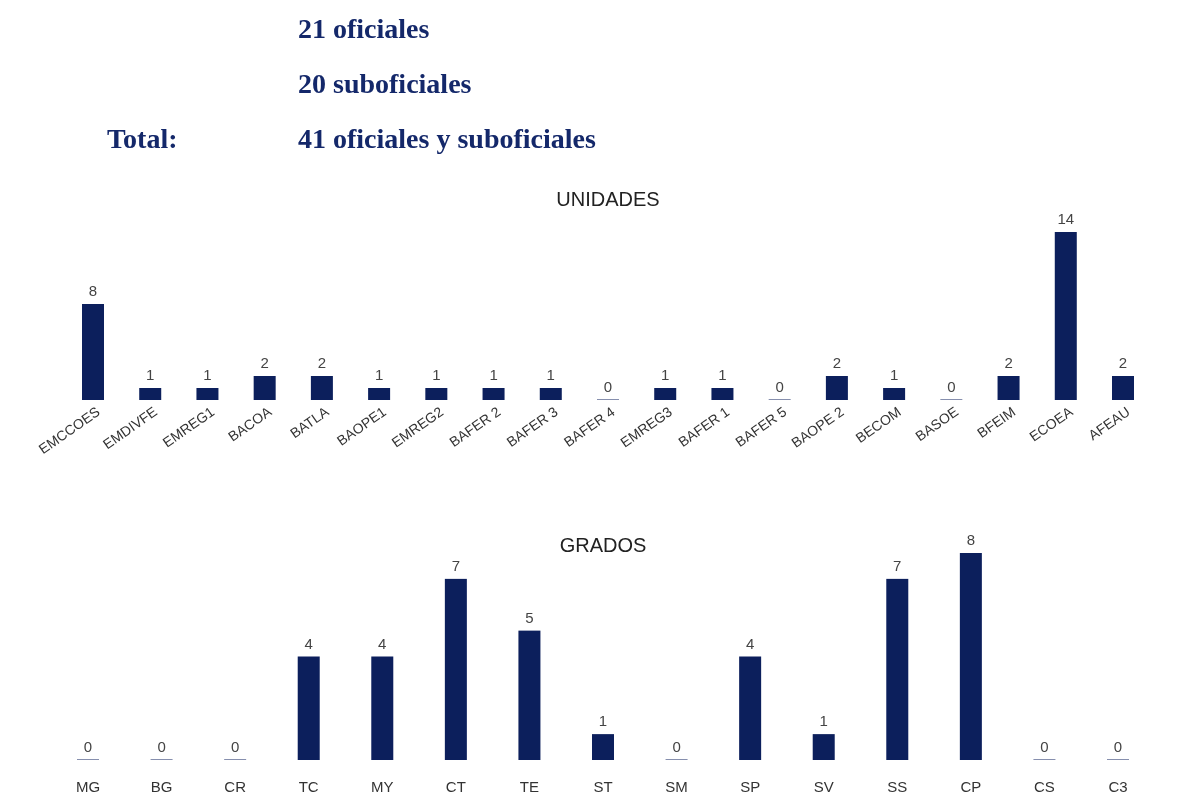 The width and height of the screenshot is (1192, 803). I want to click on text: 20 suboficiales, so click(385, 83).